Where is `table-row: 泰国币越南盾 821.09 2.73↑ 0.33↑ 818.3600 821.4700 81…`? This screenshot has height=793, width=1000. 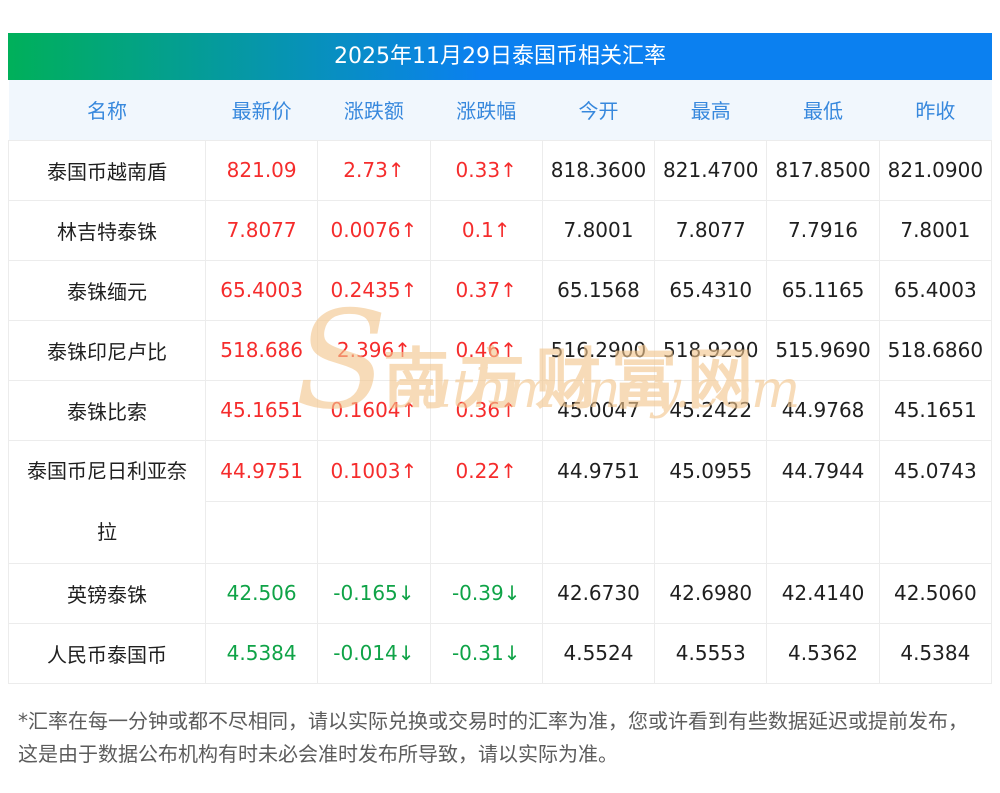
table-row: 泰国币越南盾 821.09 2.73↑ 0.33↑ 818.3600 821.4700 81… is located at coordinates (500, 170).